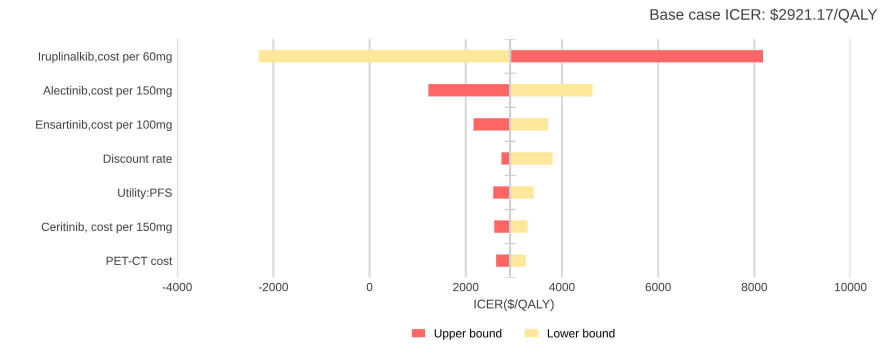 The width and height of the screenshot is (886, 356). Describe the element at coordinates (851, 287) in the screenshot. I see `x-tick-label: 10000` at that location.